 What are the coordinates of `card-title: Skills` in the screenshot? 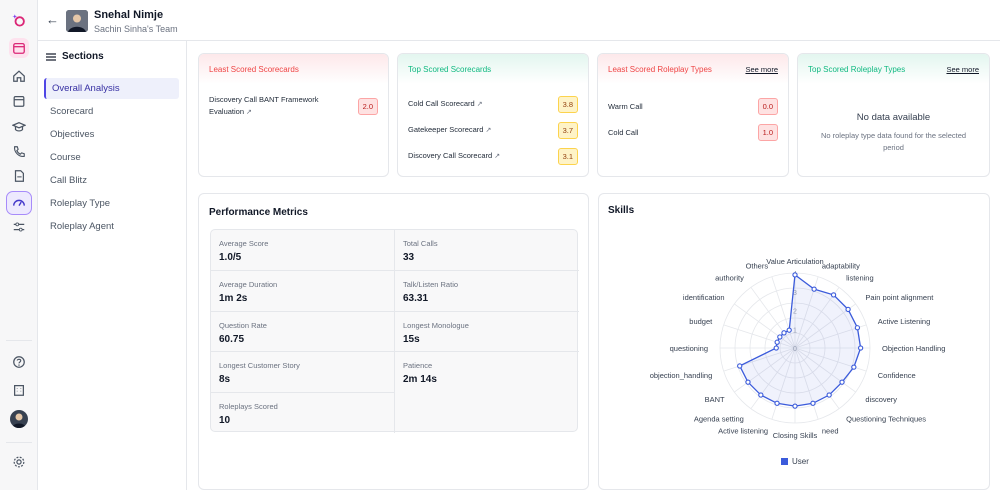 It's located at (621, 210).